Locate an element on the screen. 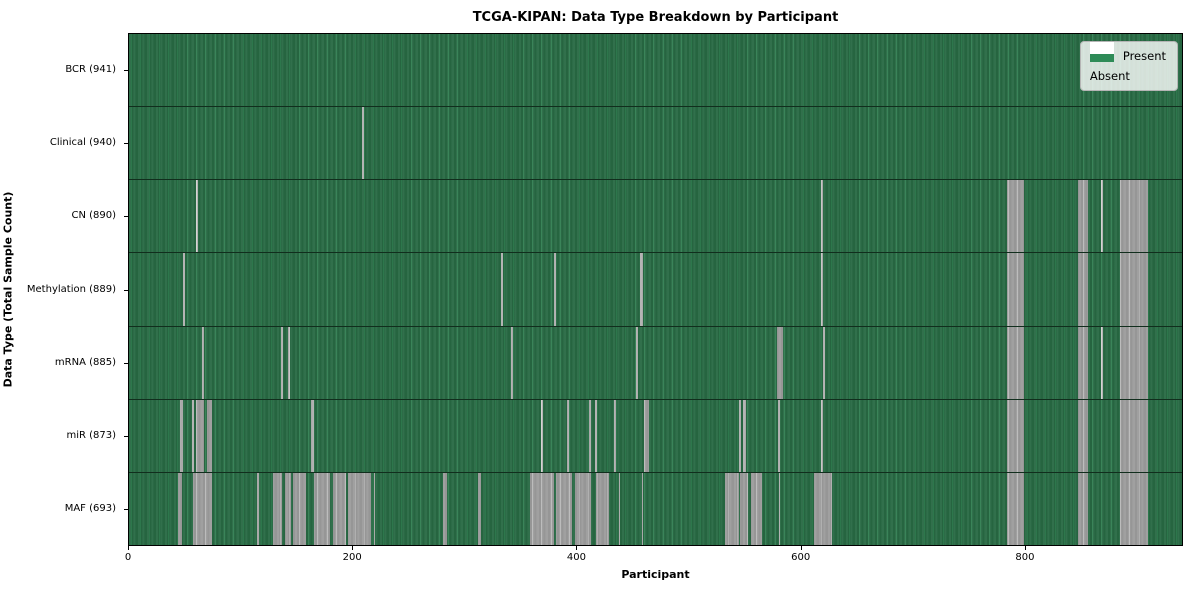  x-tick-label-0: 0 is located at coordinates (128, 557).